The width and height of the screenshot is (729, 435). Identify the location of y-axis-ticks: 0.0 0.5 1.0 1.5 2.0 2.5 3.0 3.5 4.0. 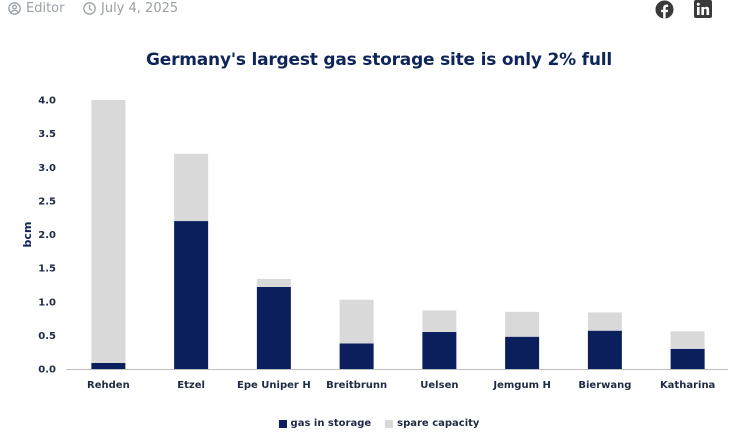
(47, 236).